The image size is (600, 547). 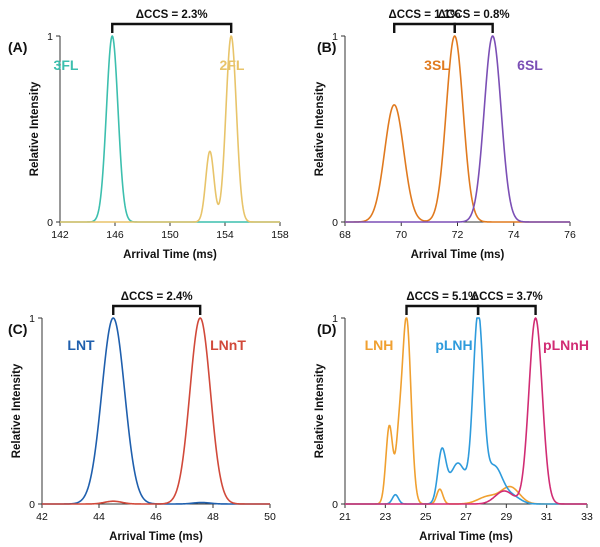 I want to click on x-tick-label: 158, so click(x=280, y=235).